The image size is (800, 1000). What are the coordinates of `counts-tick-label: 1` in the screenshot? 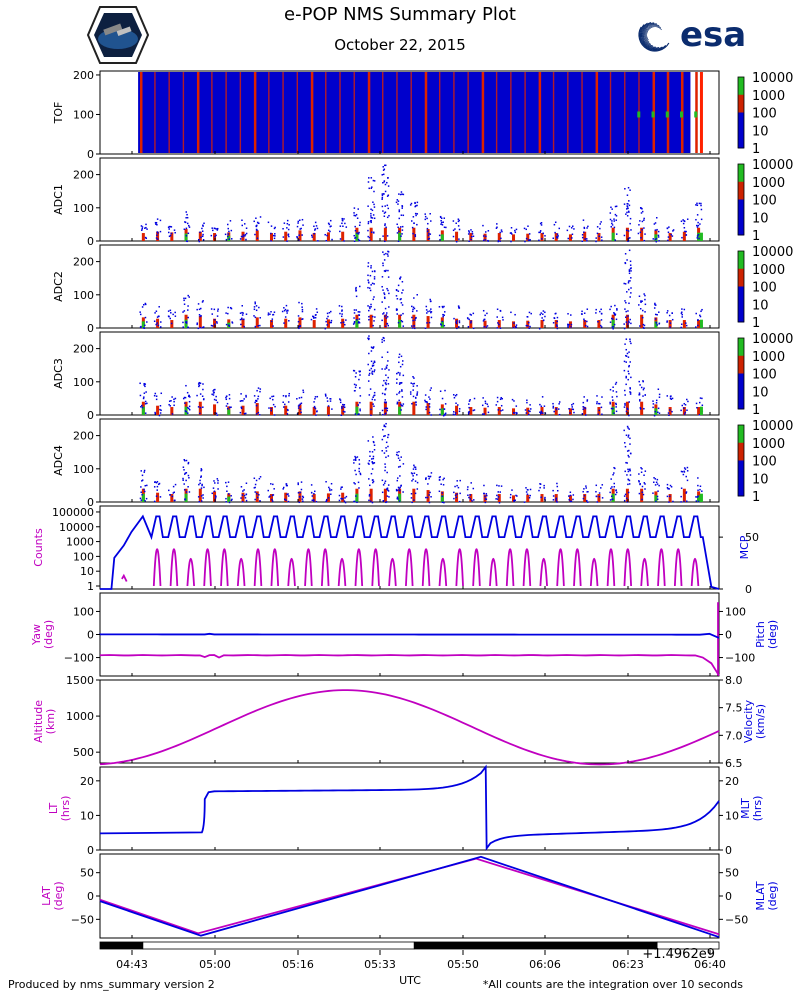 It's located at (90, 586).